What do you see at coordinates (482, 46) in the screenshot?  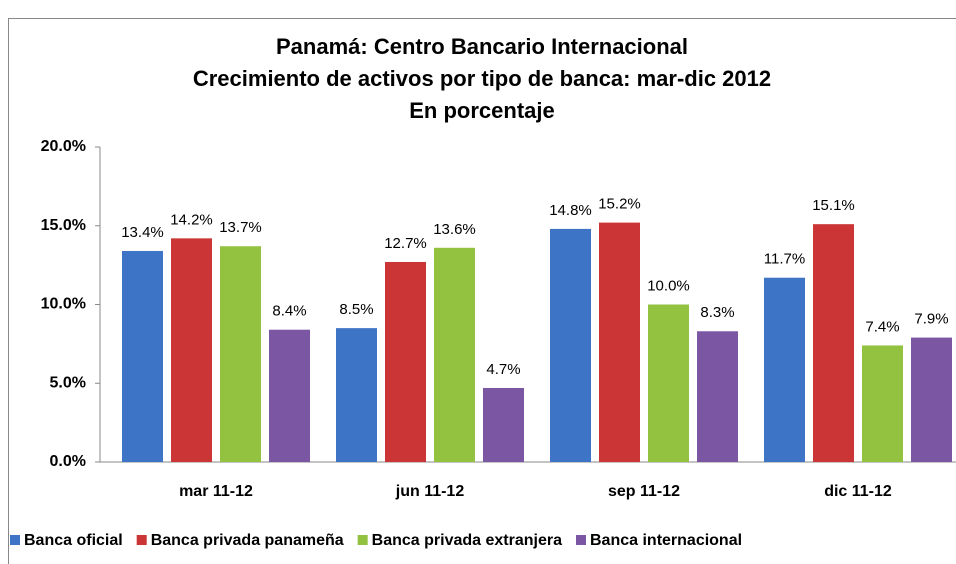 I see `chart-title: Panamá: Centro Bancario Internacional` at bounding box center [482, 46].